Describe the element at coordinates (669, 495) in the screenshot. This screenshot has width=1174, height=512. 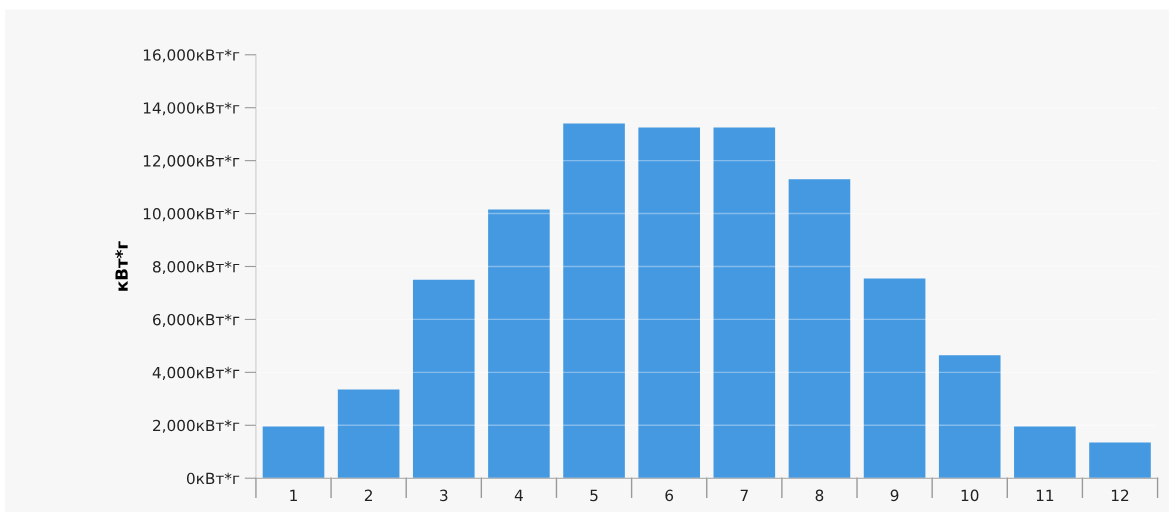
I see `x-tick-label: 6` at that location.